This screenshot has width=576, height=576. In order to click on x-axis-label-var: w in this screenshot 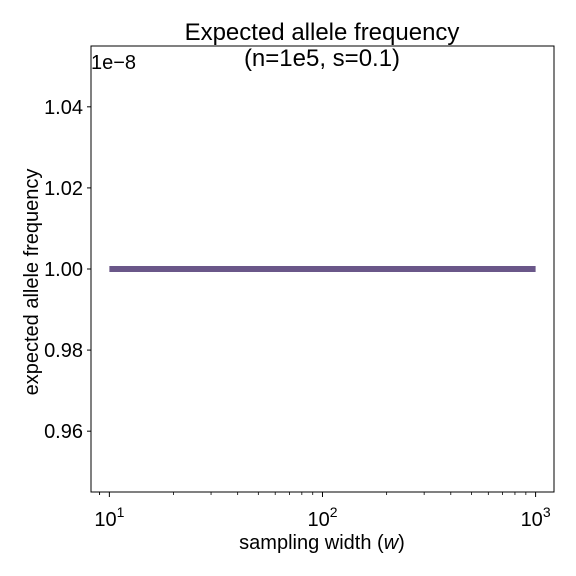, I will do `click(392, 543)`.